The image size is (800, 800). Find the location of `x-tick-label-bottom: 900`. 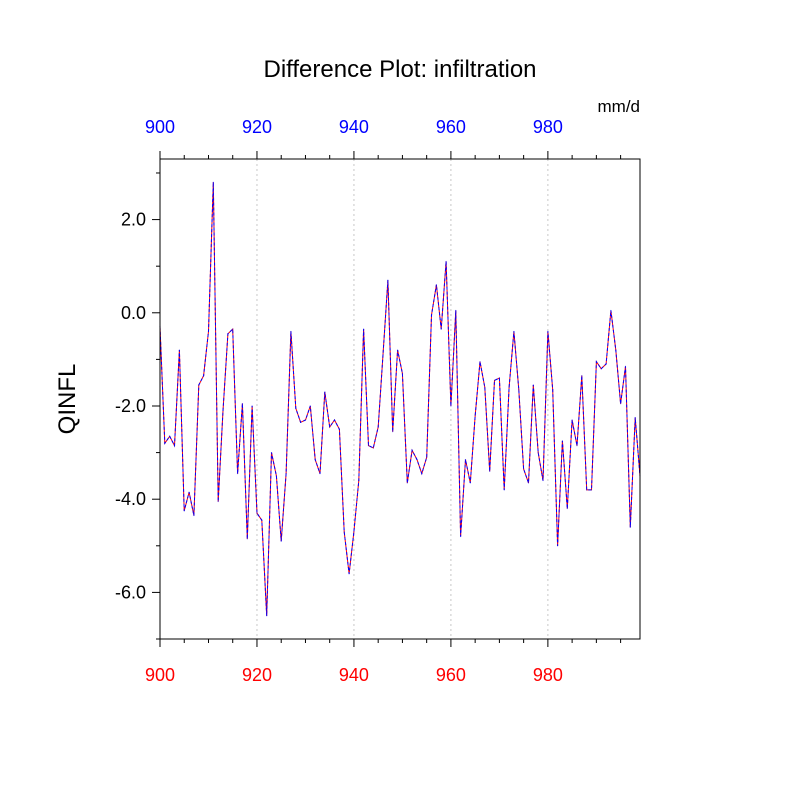

x-tick-label-bottom: 900 is located at coordinates (160, 675).